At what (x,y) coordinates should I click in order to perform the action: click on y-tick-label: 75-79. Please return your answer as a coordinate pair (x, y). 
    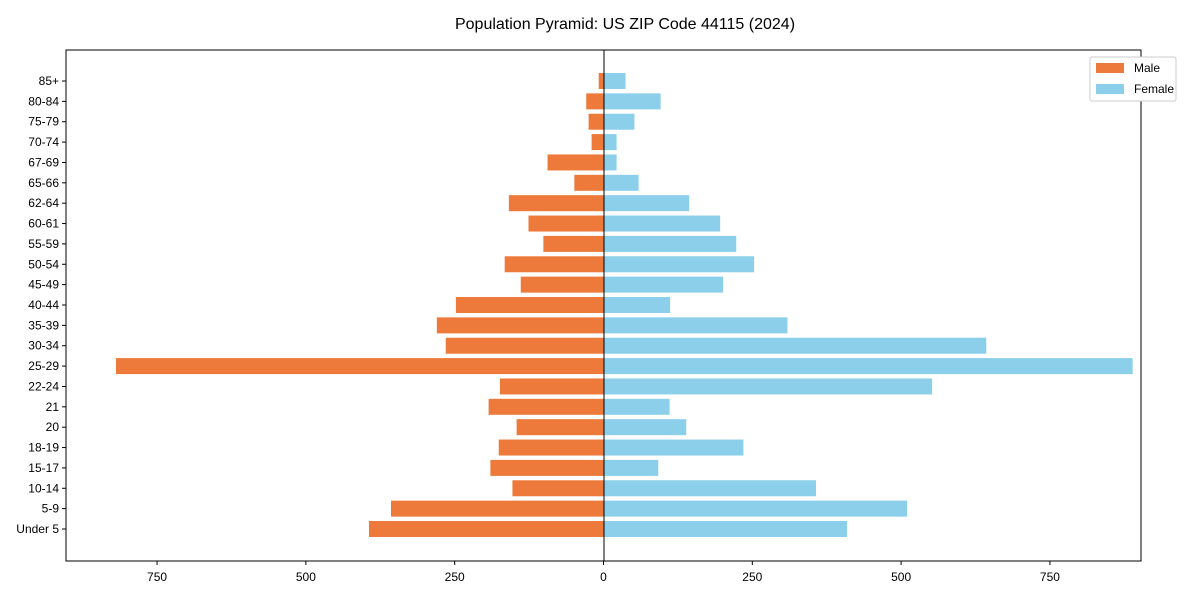
    Looking at the image, I should click on (43, 122).